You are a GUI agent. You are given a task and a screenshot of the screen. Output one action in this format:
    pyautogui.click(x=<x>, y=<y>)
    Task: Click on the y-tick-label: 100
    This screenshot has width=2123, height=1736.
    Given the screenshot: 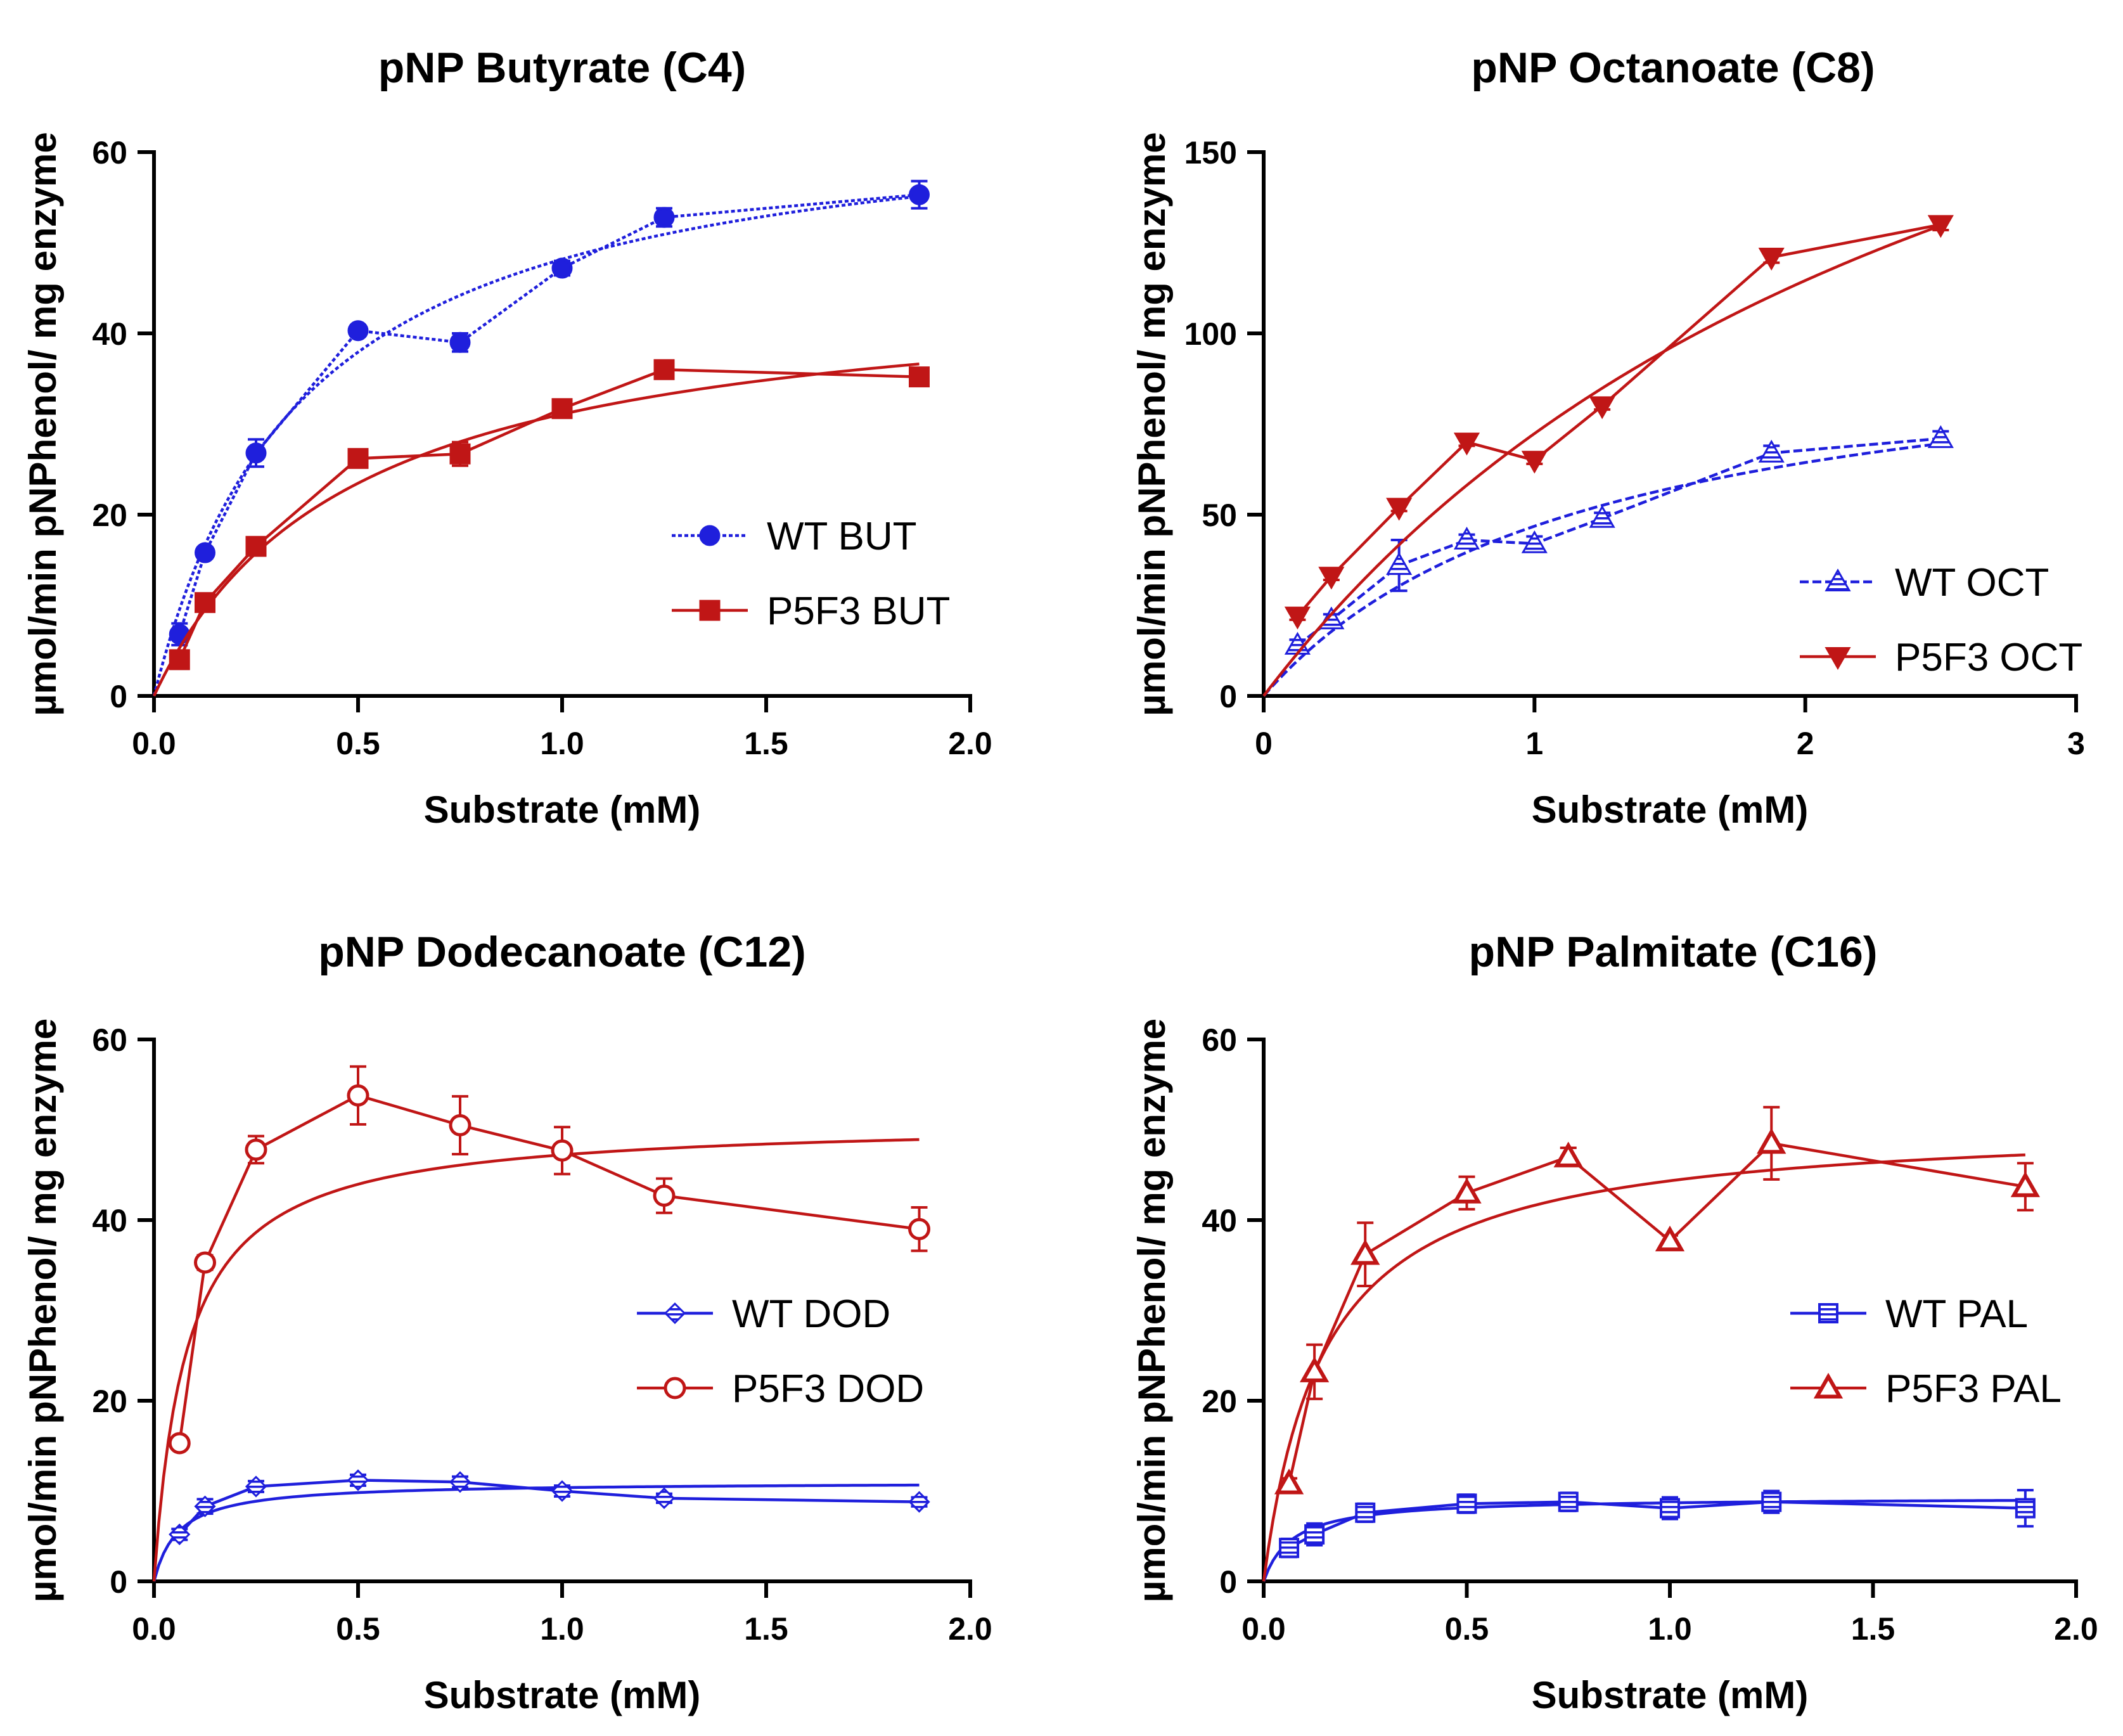 What is the action you would take?
    pyautogui.click(x=1210, y=334)
    